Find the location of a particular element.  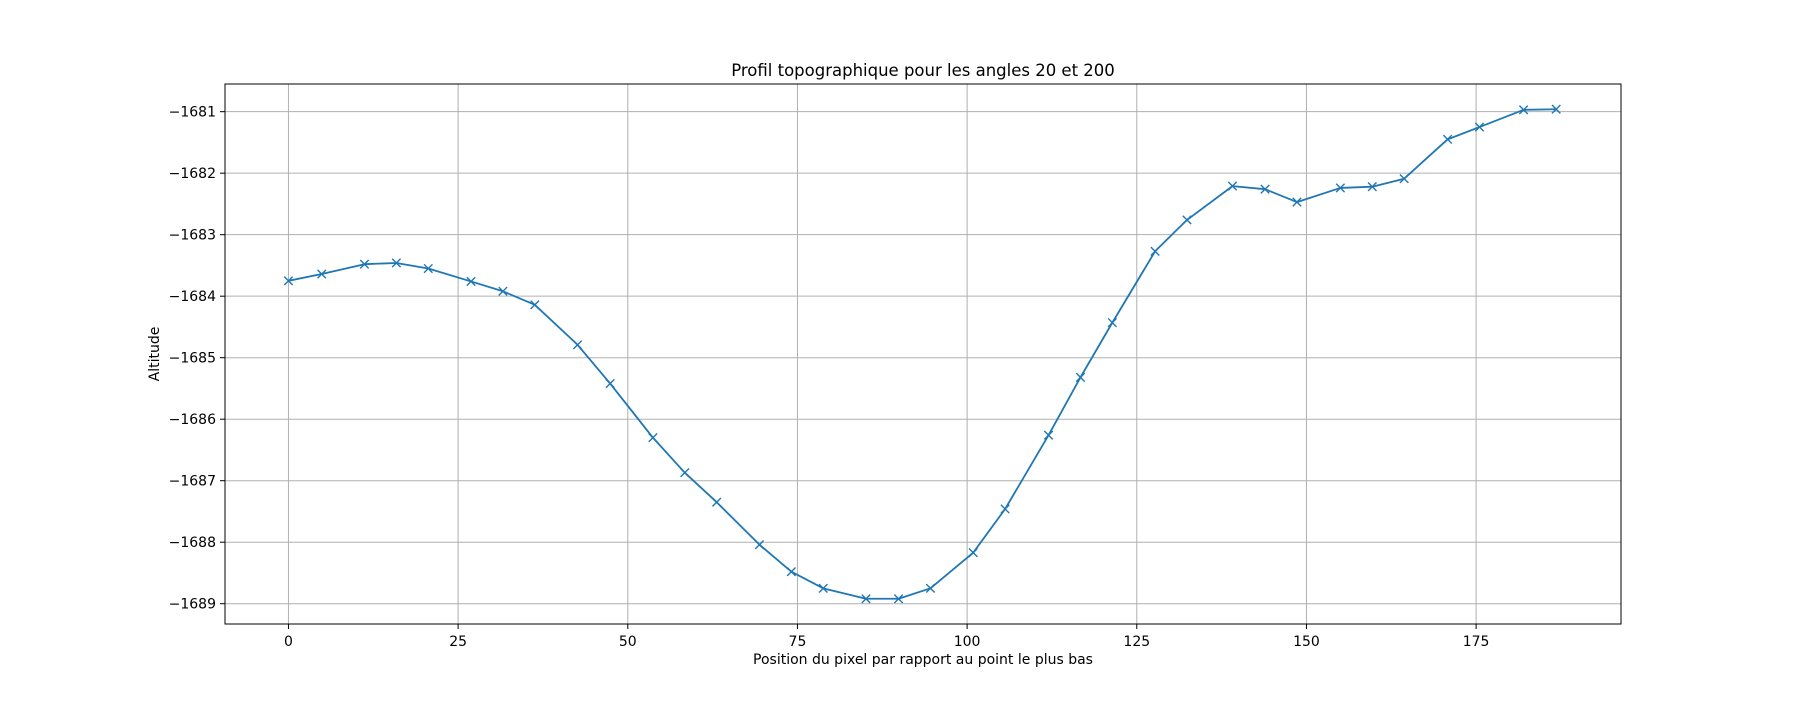

x-tick-label: 100 is located at coordinates (967, 642).